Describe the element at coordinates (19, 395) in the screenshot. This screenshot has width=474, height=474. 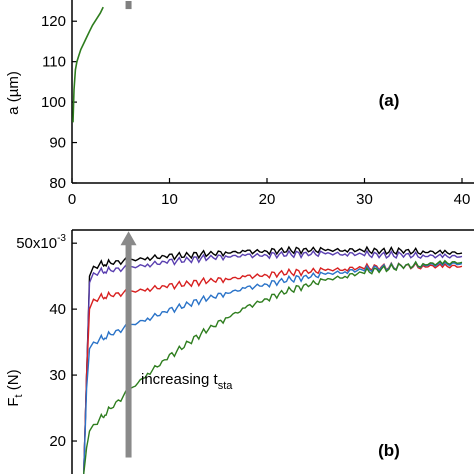
I see `y-label-sub: t` at that location.